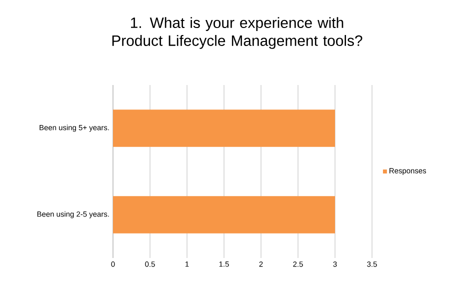 This screenshot has width=474, height=283. What do you see at coordinates (237, 33) in the screenshot?
I see `chart-title: 1. What is your experience with Product Lifecycle Management tools?` at bounding box center [237, 33].